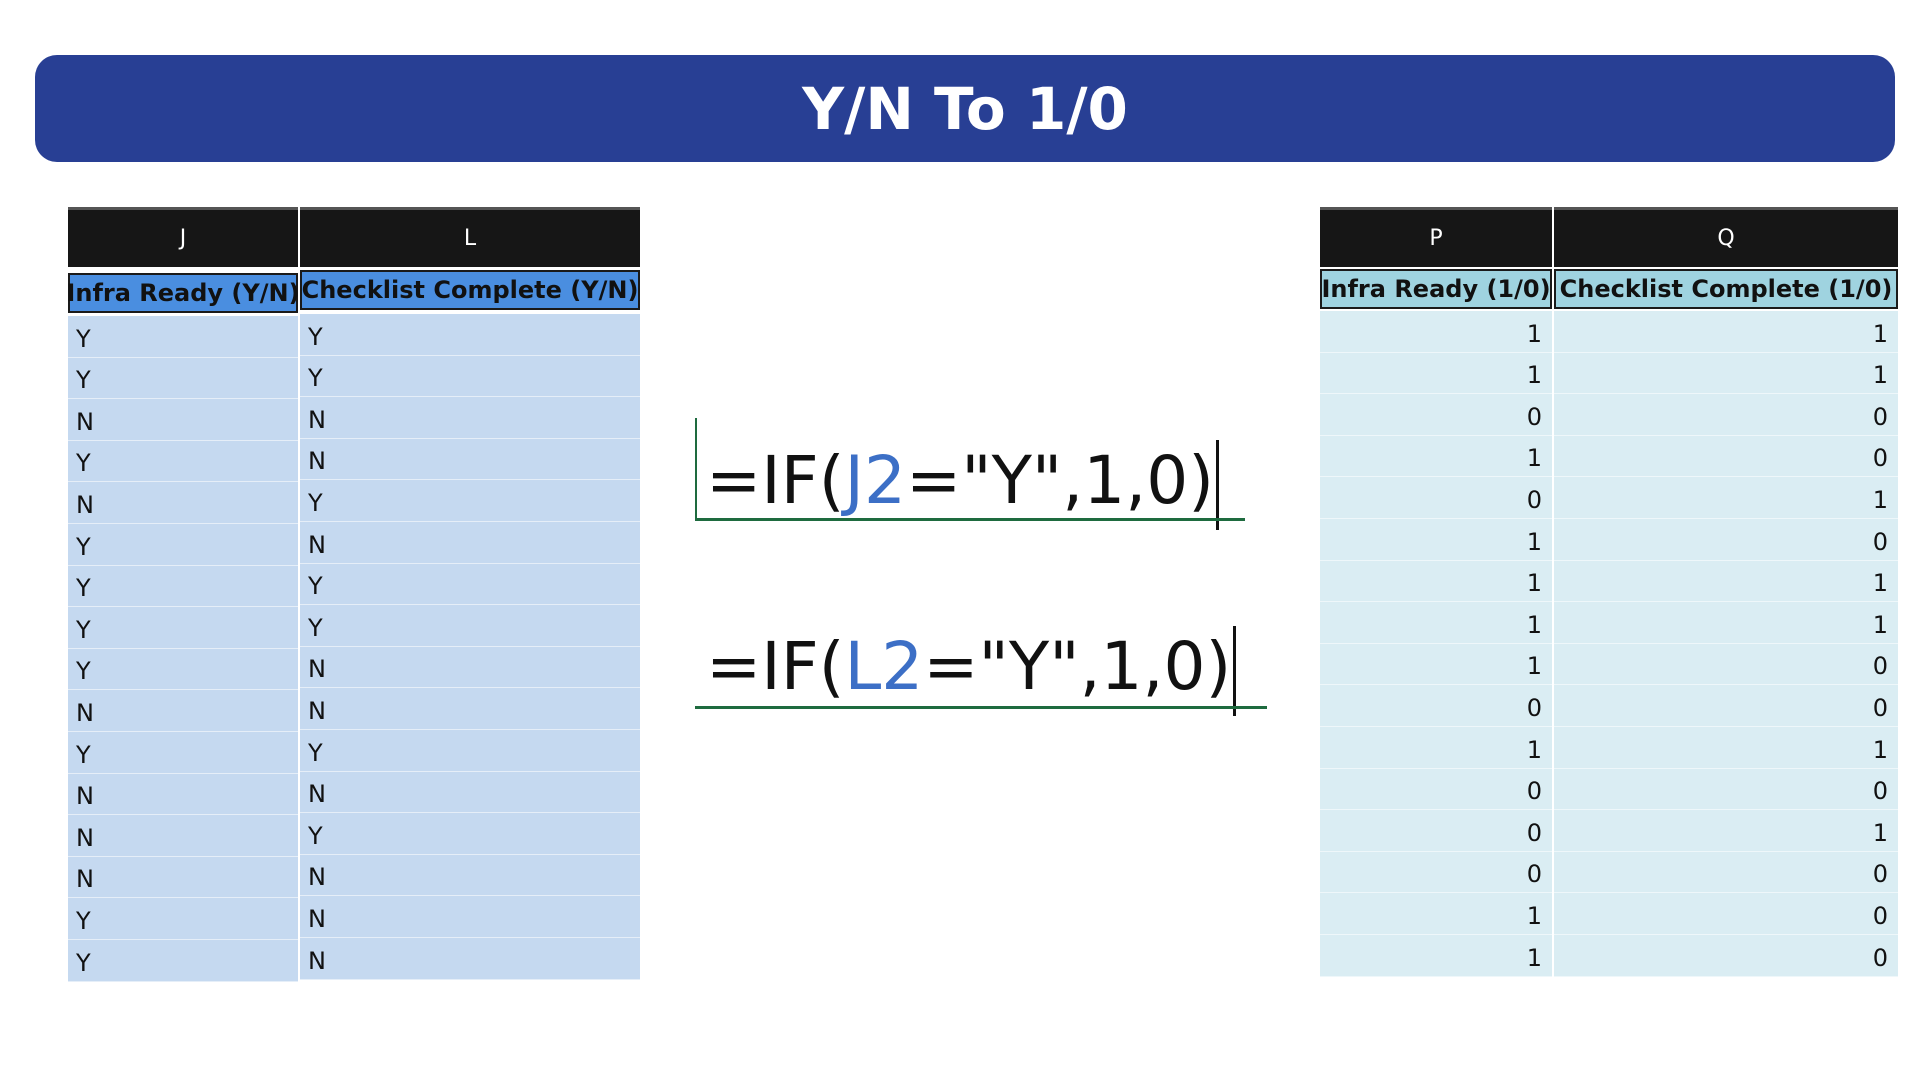 This screenshot has height=1080, width=1920. I want to click on column-letter-l: L, so click(470, 237).